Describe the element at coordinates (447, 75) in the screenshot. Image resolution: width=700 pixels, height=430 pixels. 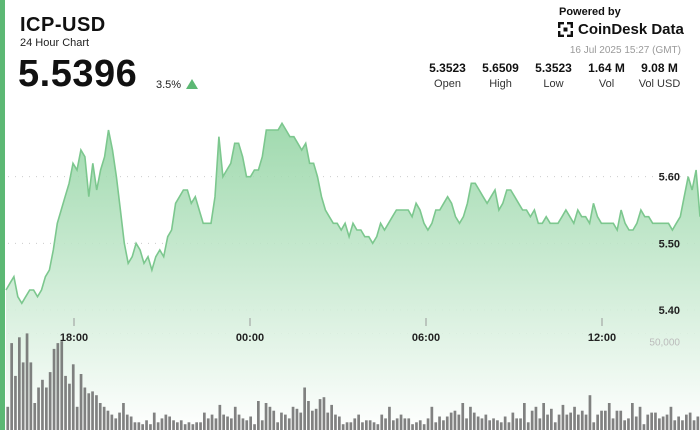
I see `stat-open: 5.3523 Open` at that location.